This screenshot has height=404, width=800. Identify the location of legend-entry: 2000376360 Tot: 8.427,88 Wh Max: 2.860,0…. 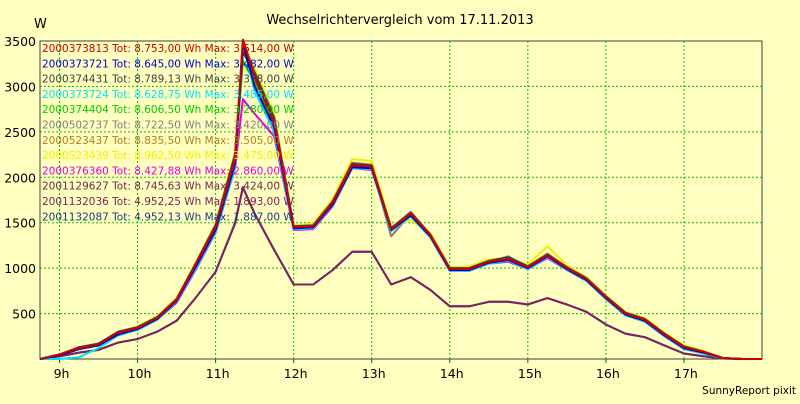
(168, 171).